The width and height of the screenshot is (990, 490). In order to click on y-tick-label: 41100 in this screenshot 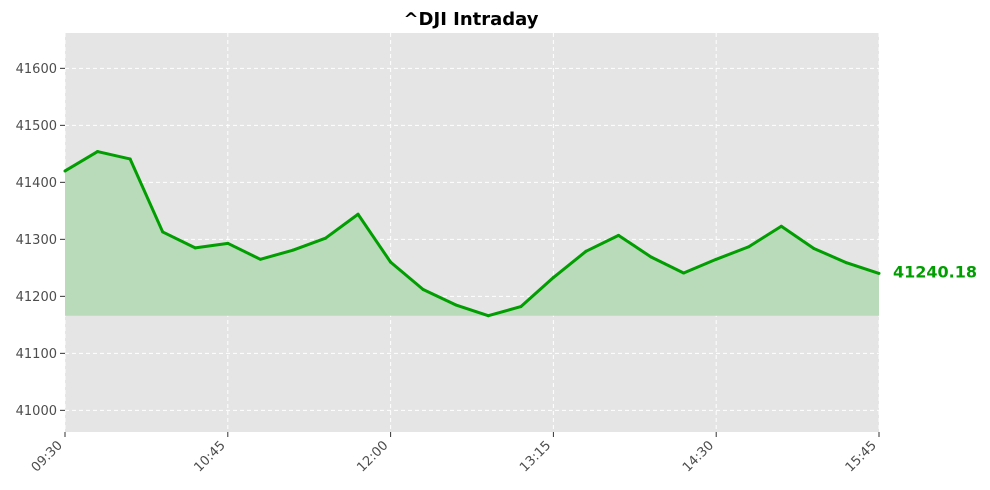, I will do `click(36, 354)`.